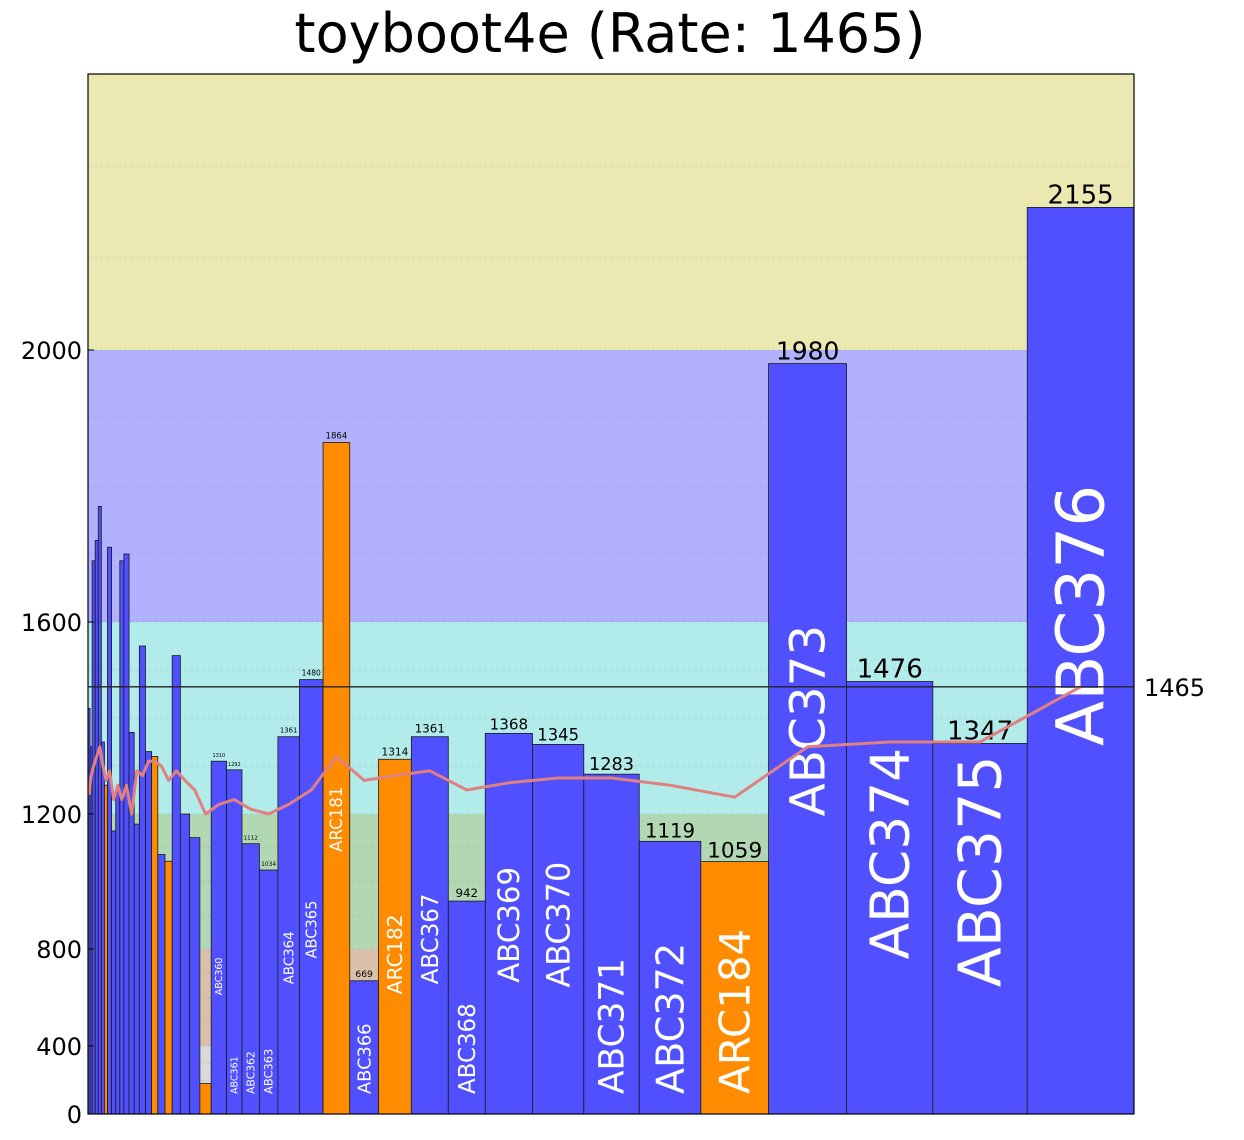  I want to click on bar-label: ABC363, so click(269, 1071).